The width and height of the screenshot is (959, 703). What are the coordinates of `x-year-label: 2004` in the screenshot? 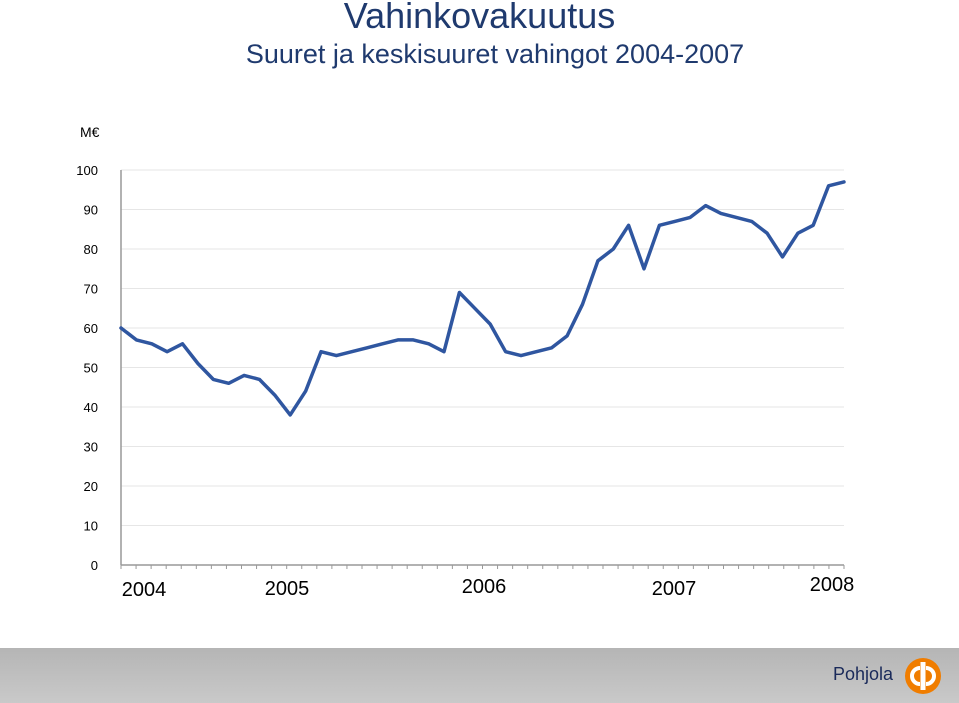 It's located at (144, 590).